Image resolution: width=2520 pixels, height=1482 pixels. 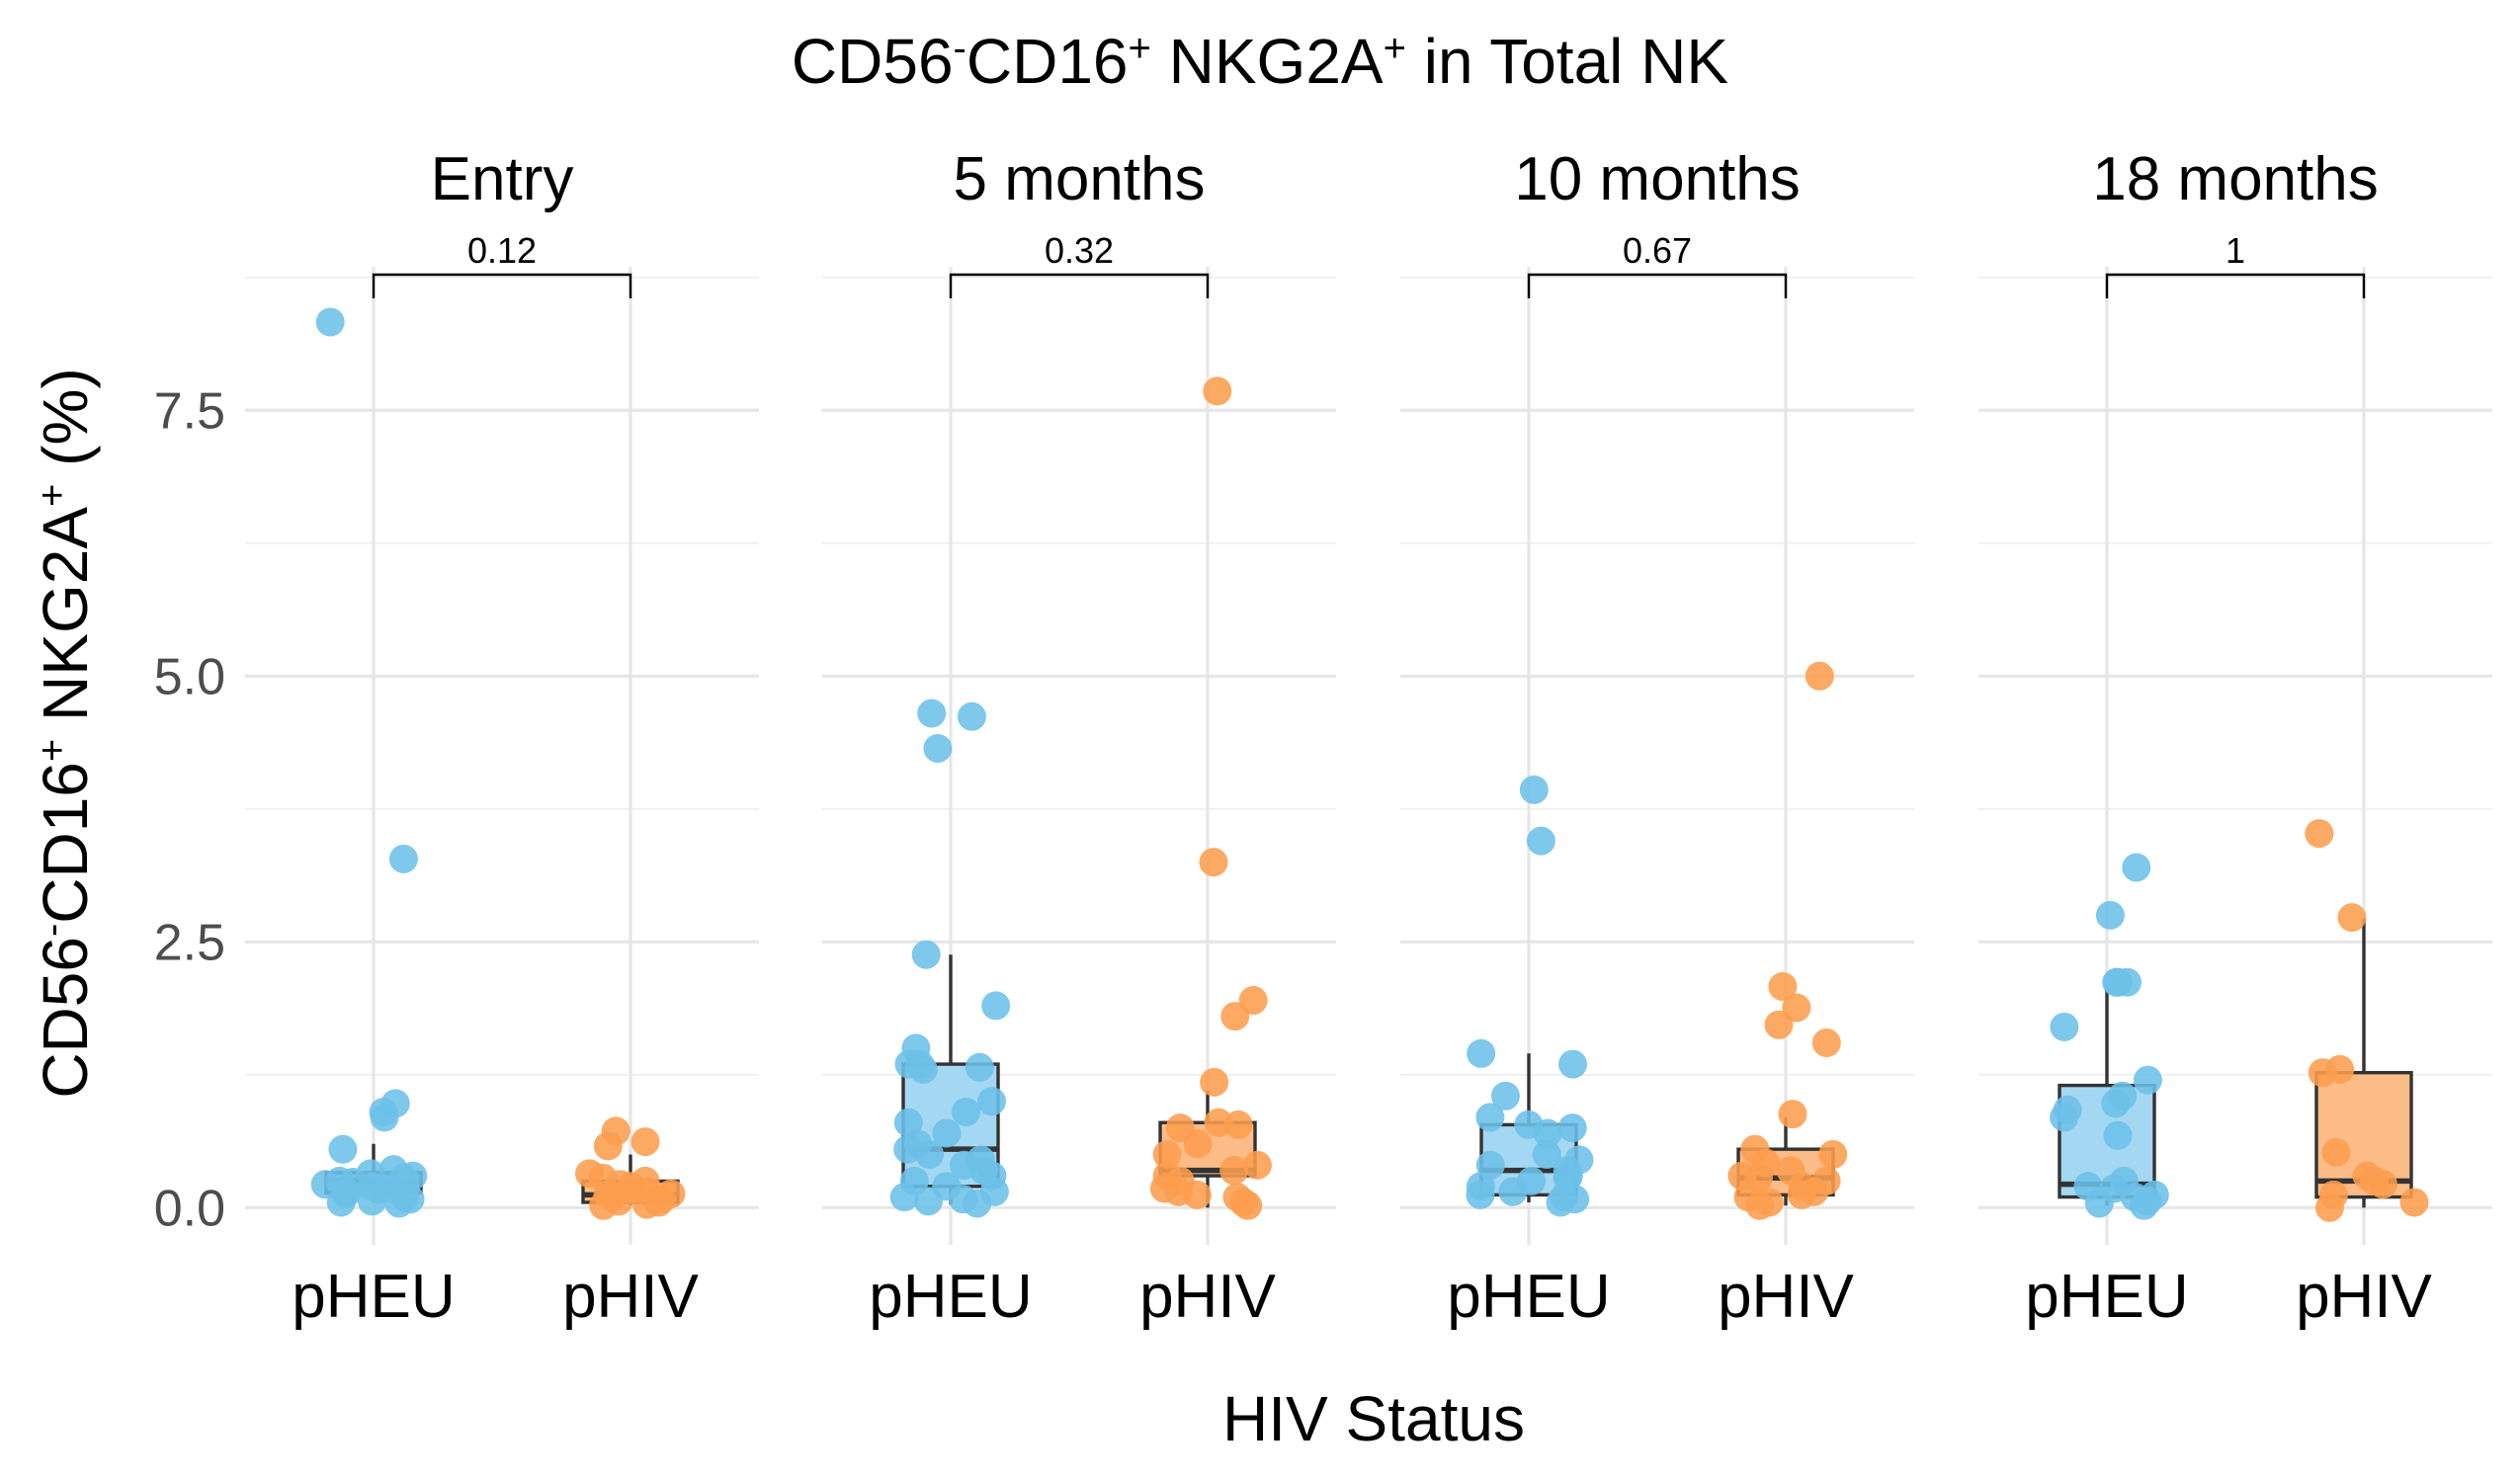 I want to click on y-tick-label: 7.5, so click(x=189, y=411).